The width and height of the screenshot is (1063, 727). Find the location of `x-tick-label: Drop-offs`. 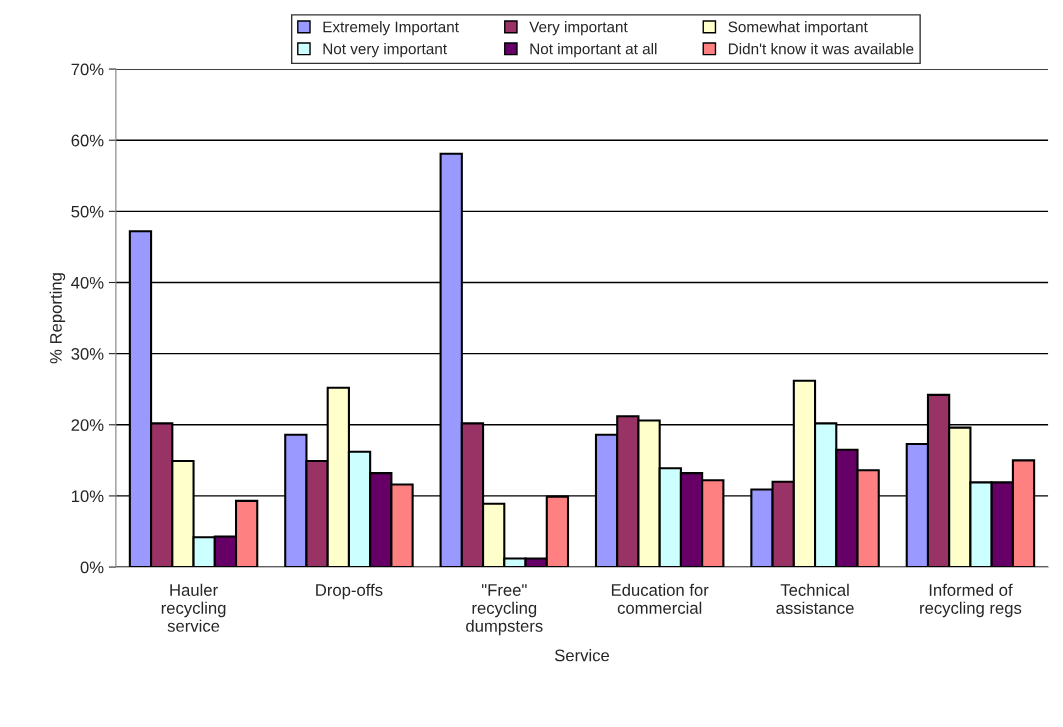

x-tick-label: Drop-offs is located at coordinates (349, 591).